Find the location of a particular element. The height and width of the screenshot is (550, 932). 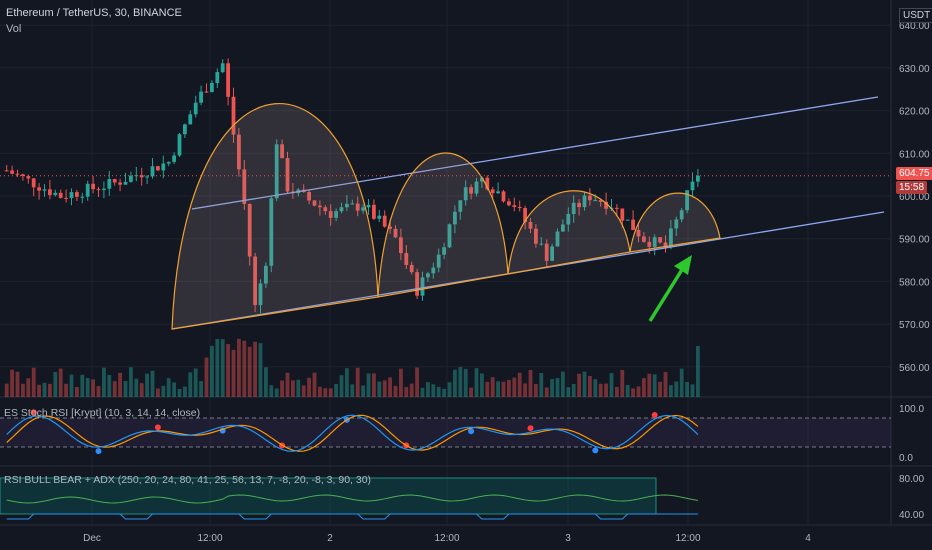

time-tick-label: 4 is located at coordinates (808, 538).